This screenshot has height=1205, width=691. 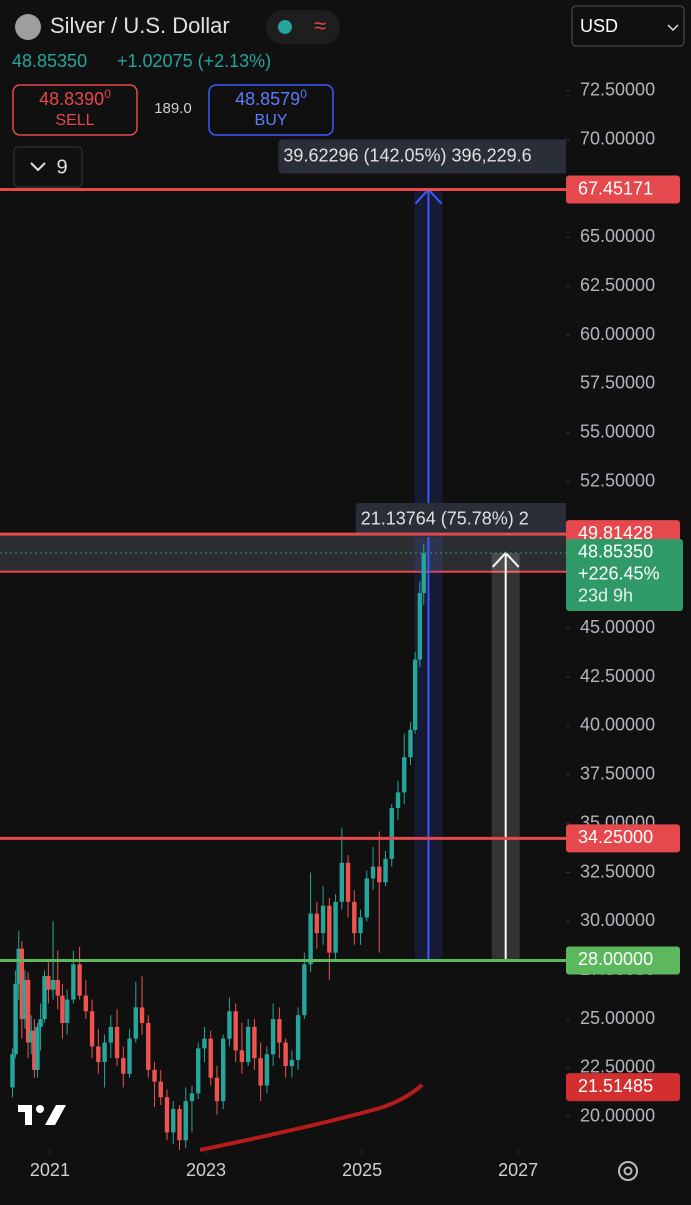 I want to click on y-tick-label: 62.50000, so click(x=617, y=285).